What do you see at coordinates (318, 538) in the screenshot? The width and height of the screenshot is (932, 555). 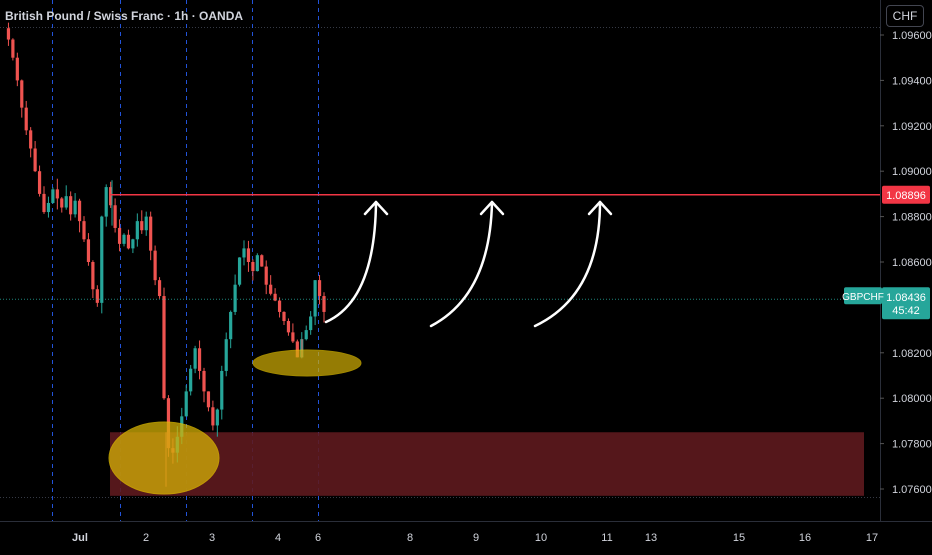 I see `x-tick-label: 6` at bounding box center [318, 538].